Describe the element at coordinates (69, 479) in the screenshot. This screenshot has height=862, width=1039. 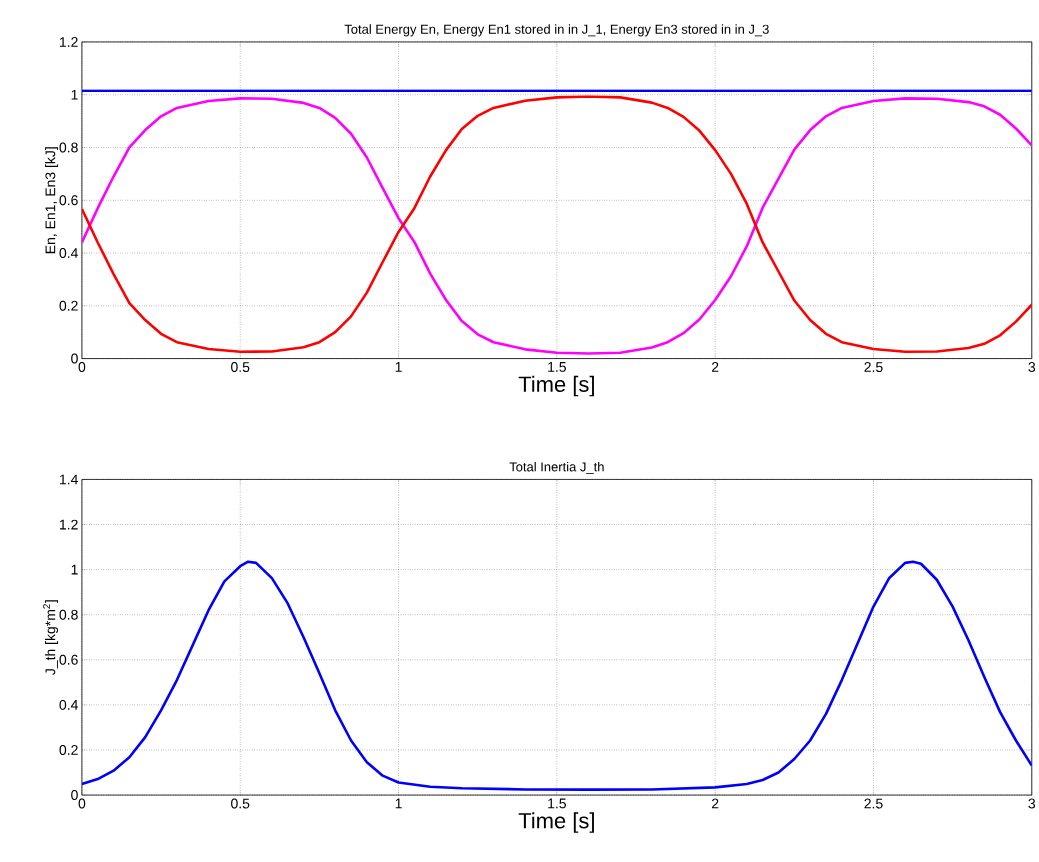
I see `y-tick-label: 1.4` at that location.